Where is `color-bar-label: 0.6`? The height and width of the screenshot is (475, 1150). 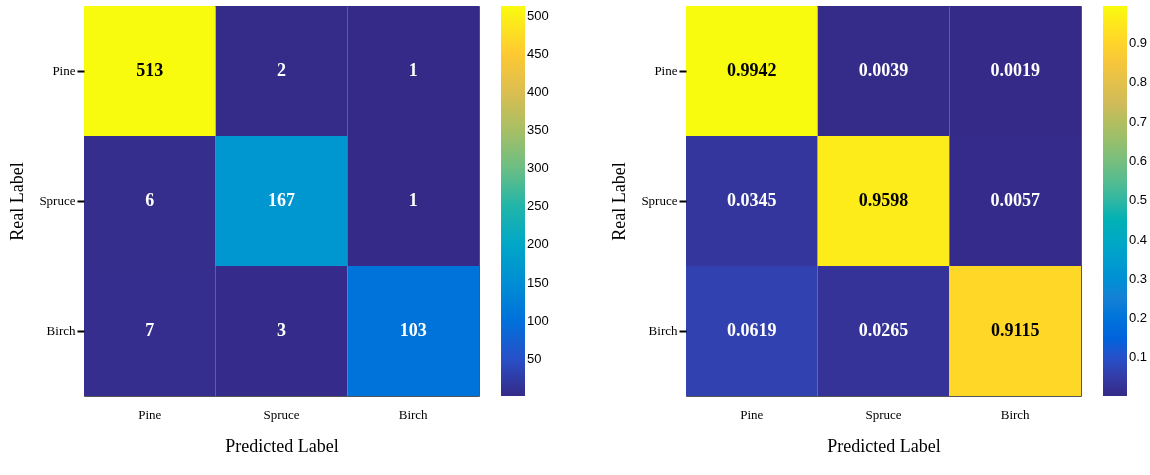 color-bar-label: 0.6 is located at coordinates (1138, 160).